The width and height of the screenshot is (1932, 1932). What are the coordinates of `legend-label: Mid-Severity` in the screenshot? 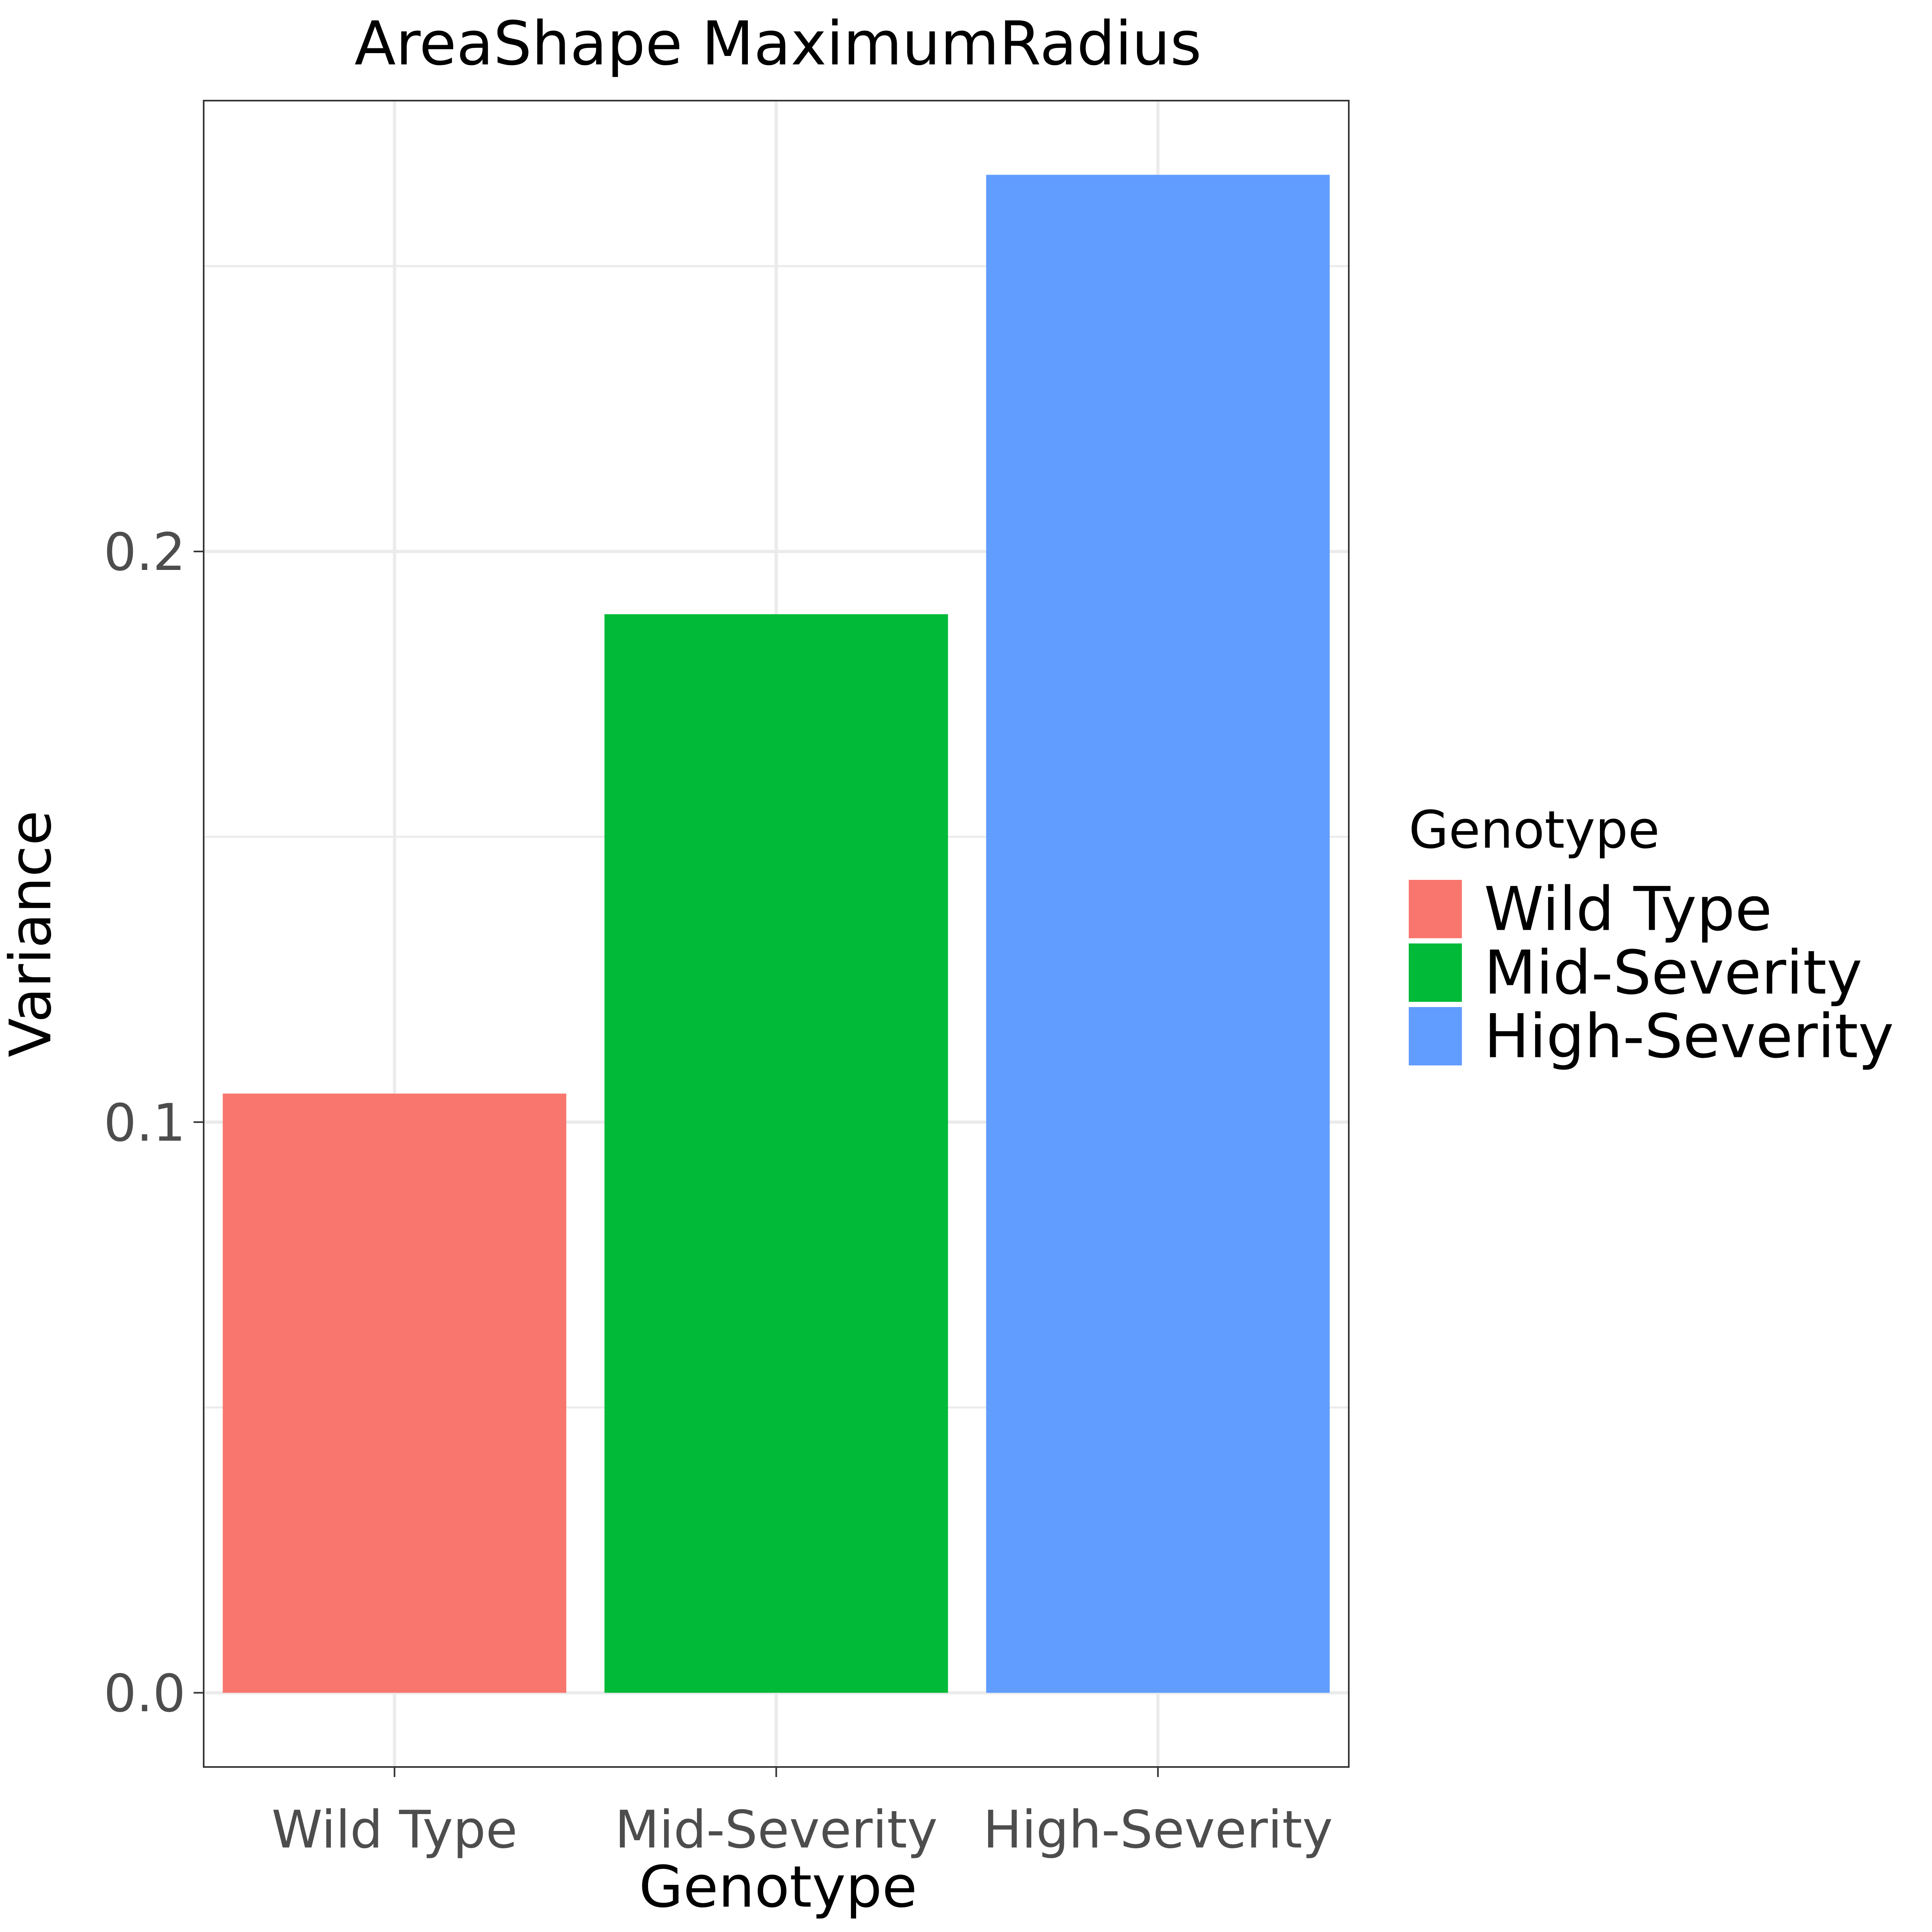 It's located at (1673, 973).